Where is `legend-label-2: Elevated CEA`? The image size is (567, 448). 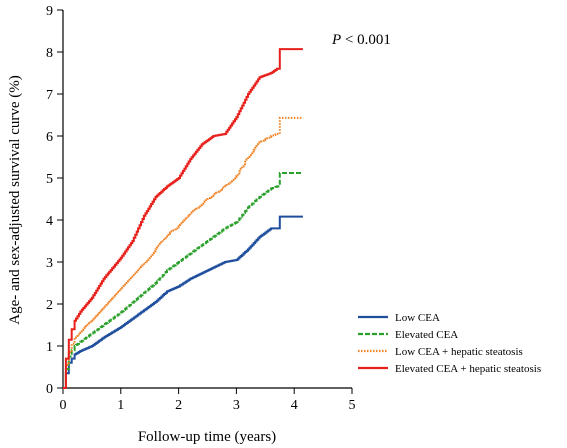 legend-label-2: Elevated CEA is located at coordinates (426, 335).